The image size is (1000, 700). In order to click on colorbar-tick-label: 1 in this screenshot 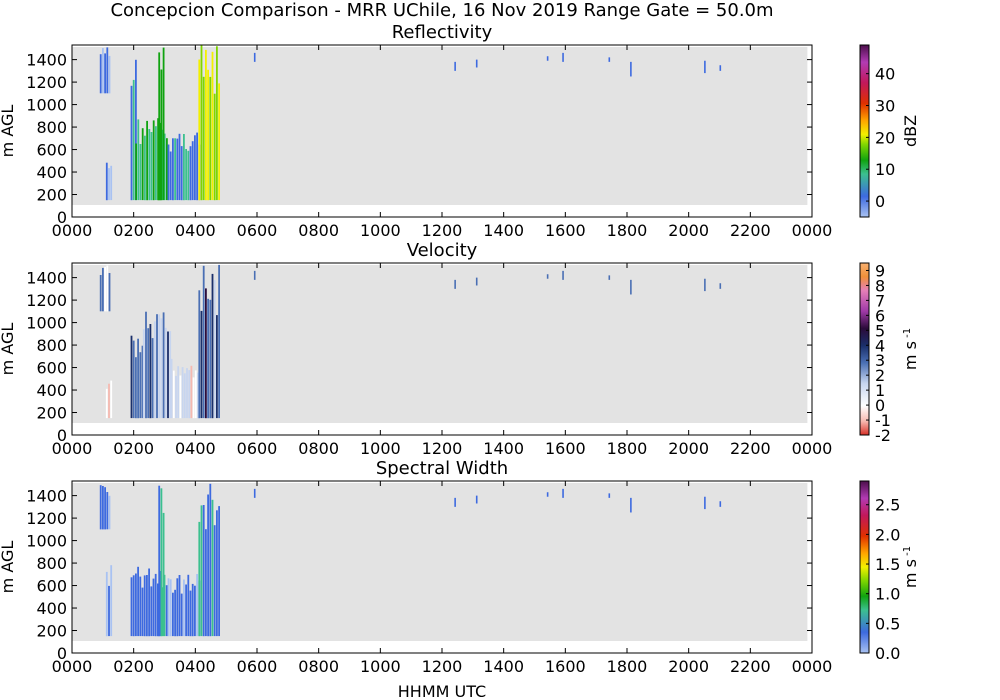, I will do `click(880, 390)`.